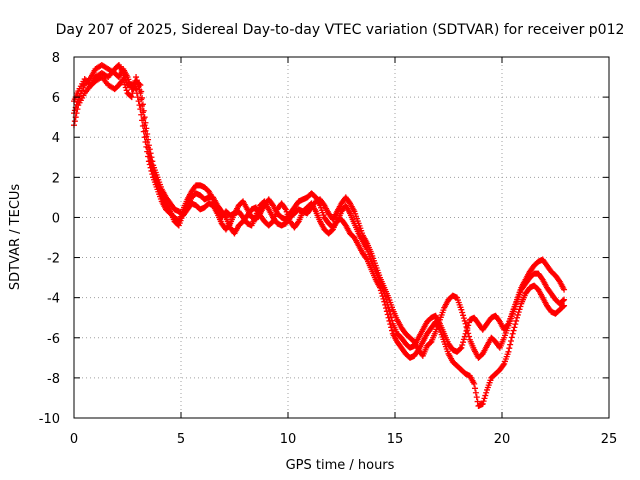 The width and height of the screenshot is (640, 480). What do you see at coordinates (395, 439) in the screenshot?
I see `x-tick-label: 15` at bounding box center [395, 439].